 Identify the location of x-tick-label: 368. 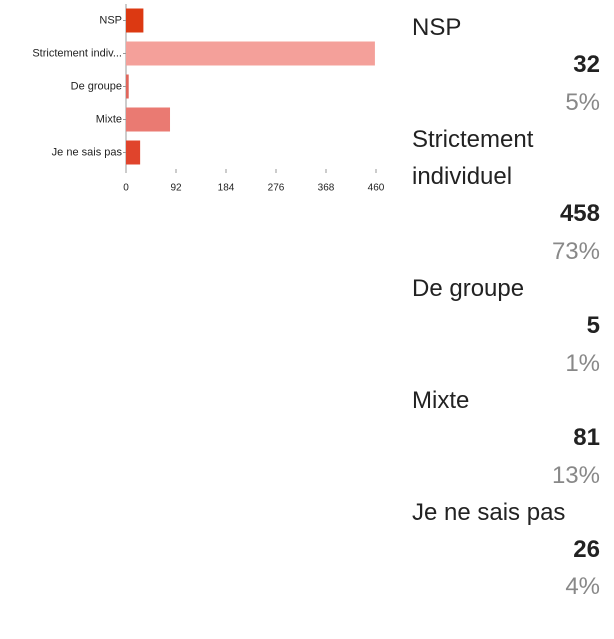
(326, 188).